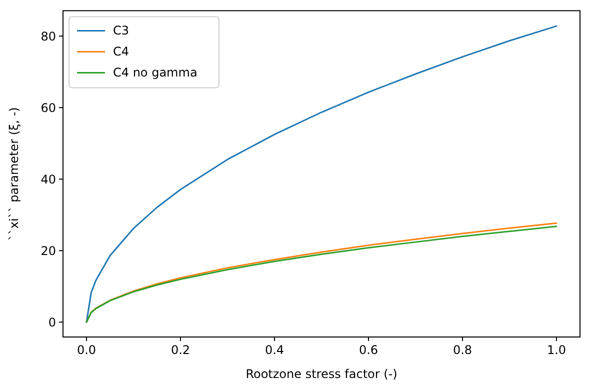 This screenshot has height=390, width=590. What do you see at coordinates (322, 374) in the screenshot?
I see `x-axis-title: Rootzone stress factor (-)` at bounding box center [322, 374].